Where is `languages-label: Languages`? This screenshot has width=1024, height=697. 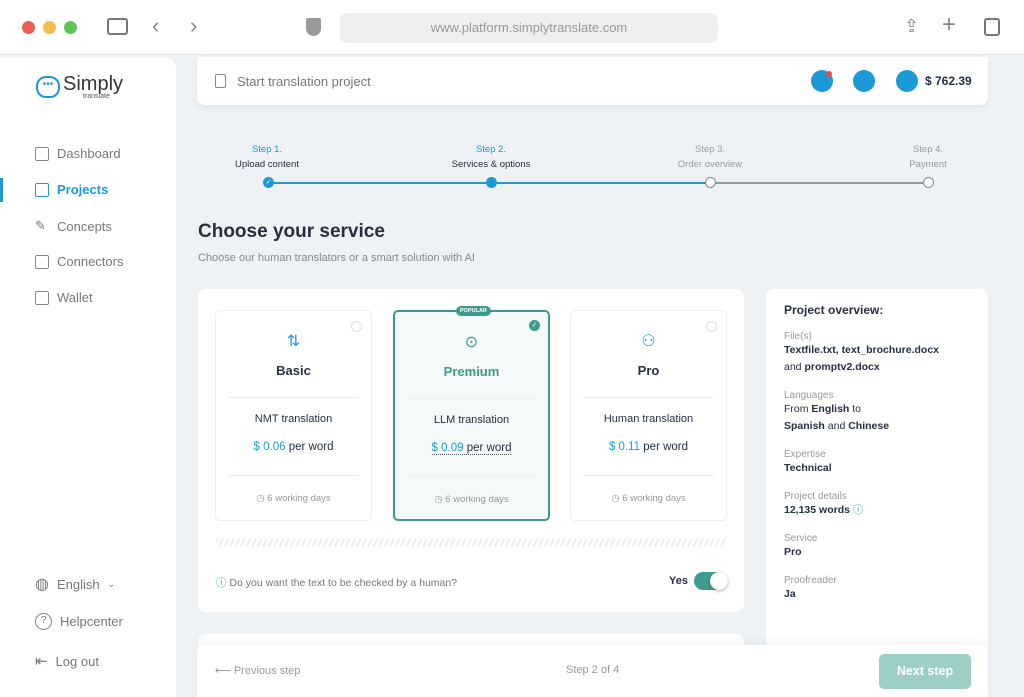 languages-label: Languages is located at coordinates (809, 395).